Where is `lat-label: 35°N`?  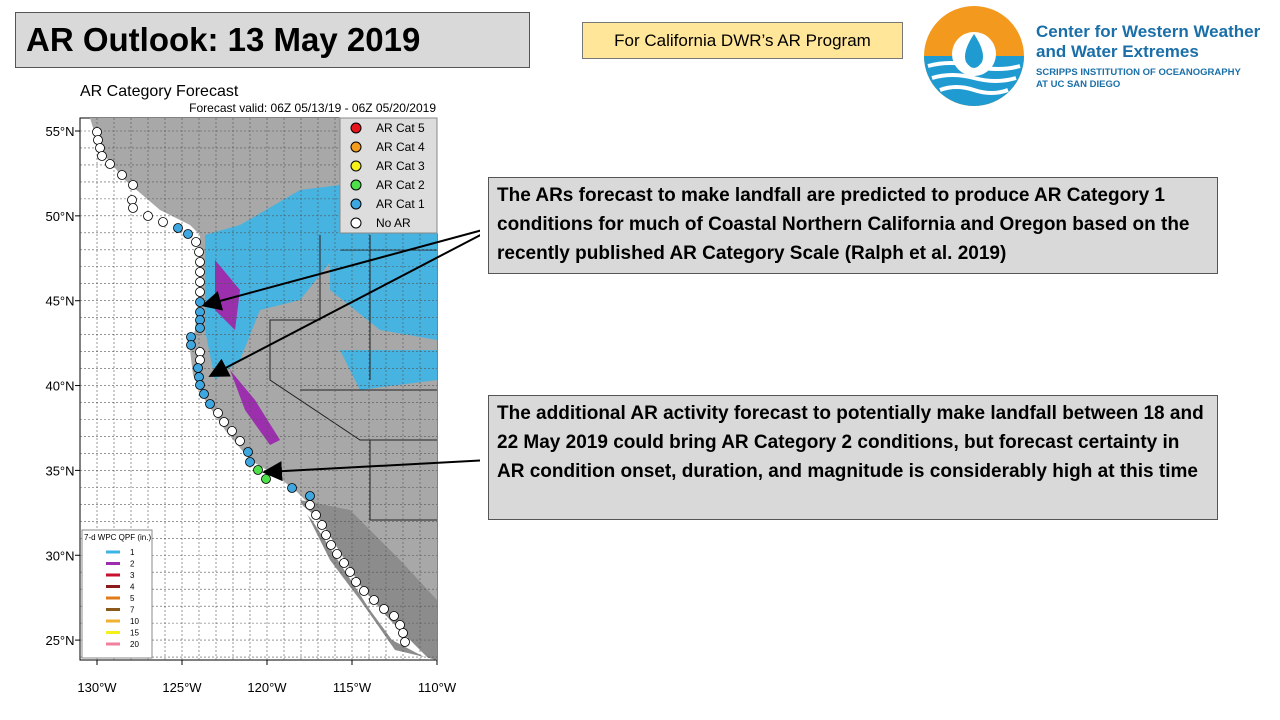
lat-label: 35°N is located at coordinates (59, 470).